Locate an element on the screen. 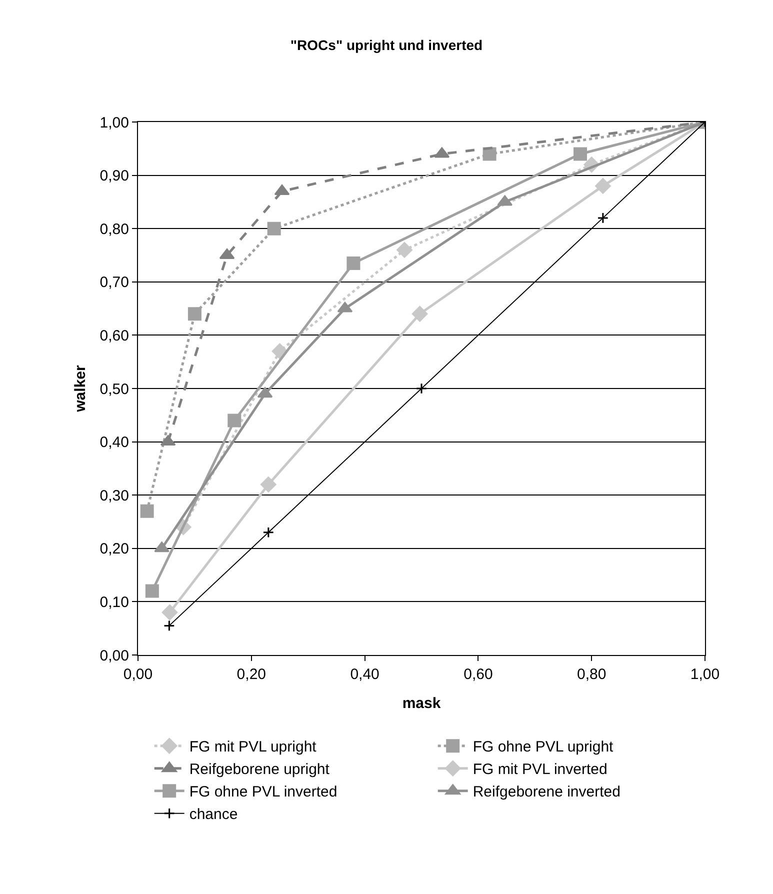 The width and height of the screenshot is (773, 894). y-axis-title: walker is located at coordinates (81, 388).